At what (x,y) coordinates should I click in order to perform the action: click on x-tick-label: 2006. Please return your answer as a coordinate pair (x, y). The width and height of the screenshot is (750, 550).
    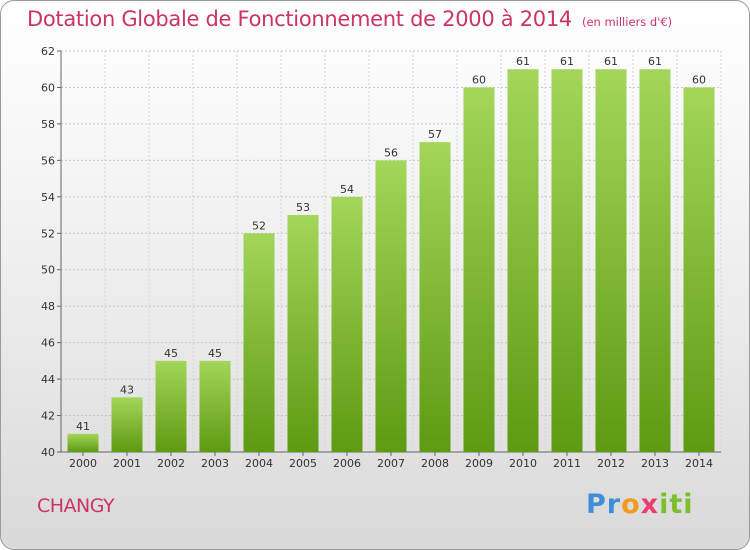
    Looking at the image, I should click on (347, 463).